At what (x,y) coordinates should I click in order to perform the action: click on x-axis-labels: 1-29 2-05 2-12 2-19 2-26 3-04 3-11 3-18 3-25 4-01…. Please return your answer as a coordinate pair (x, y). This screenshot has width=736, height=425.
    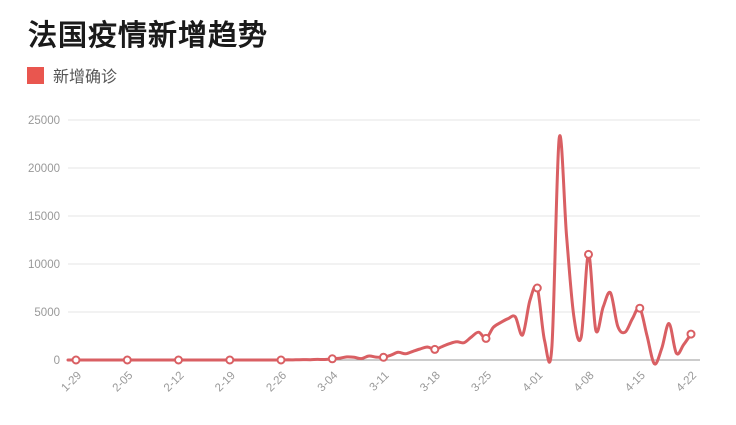
    Looking at the image, I should click on (379, 381).